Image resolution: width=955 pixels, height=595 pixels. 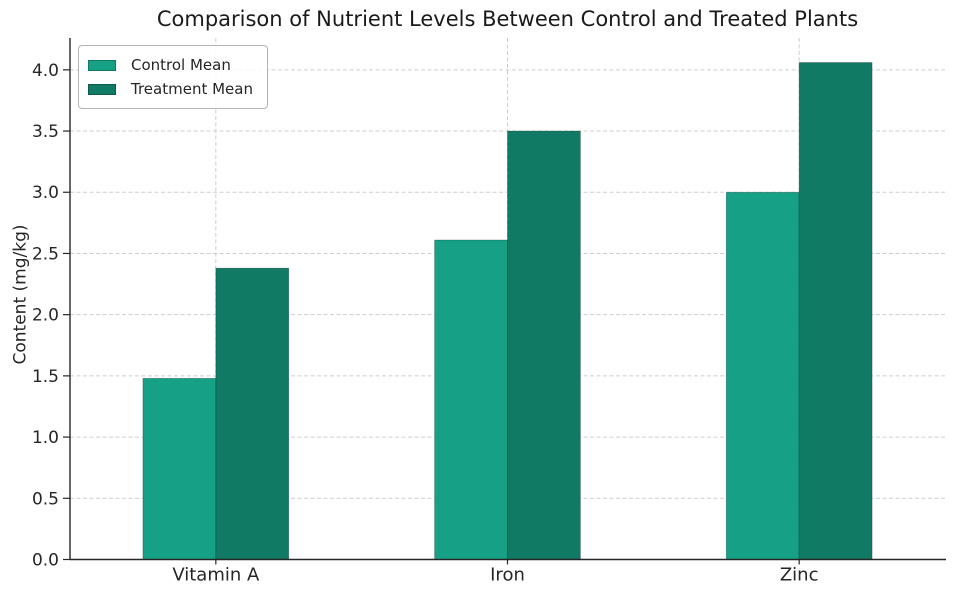 What do you see at coordinates (102, 89) in the screenshot?
I see `legend-swatch-treatment-mean` at bounding box center [102, 89].